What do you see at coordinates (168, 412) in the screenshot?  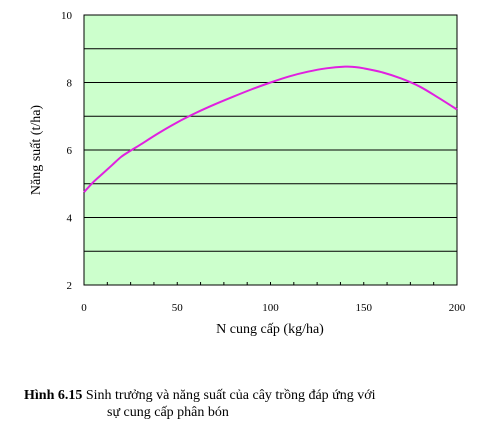 I see `caption-line2: sự cung cấp phân bón` at bounding box center [168, 412].